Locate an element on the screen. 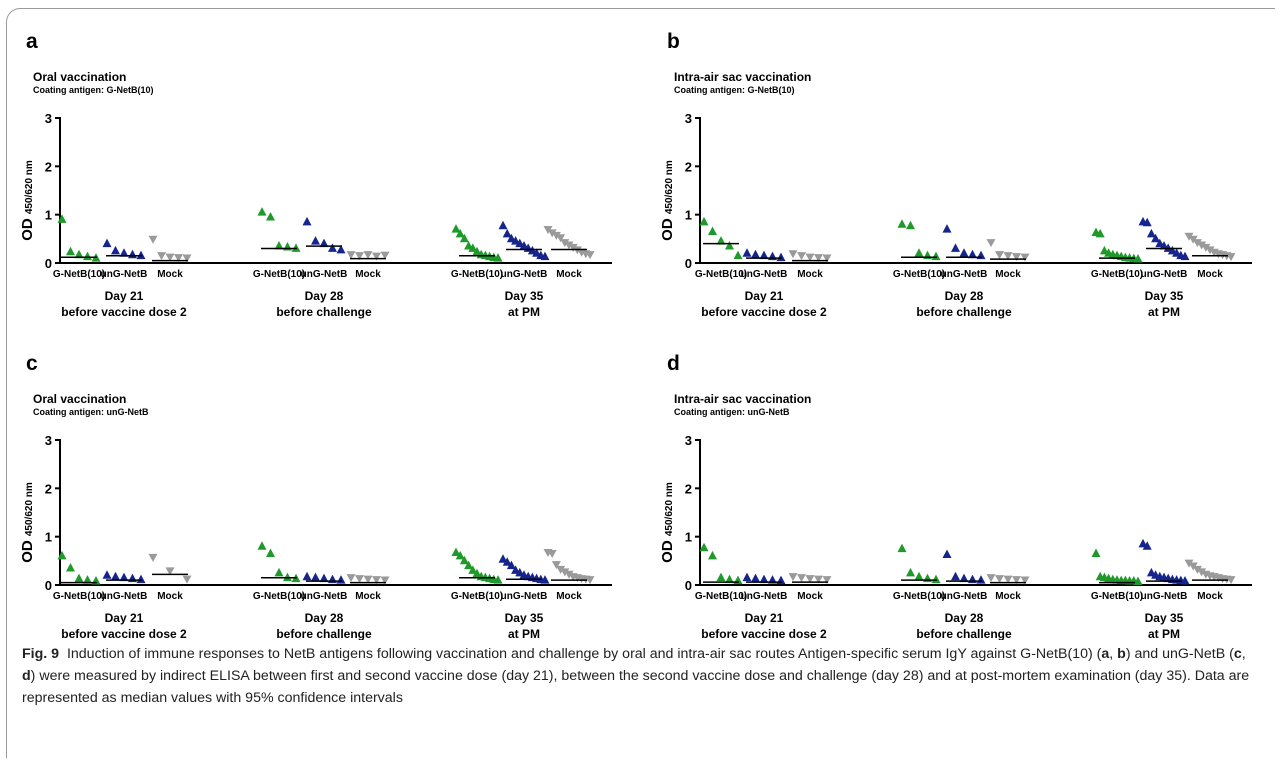 The image size is (1284, 761). y-tick-label: 3 is located at coordinates (688, 440).